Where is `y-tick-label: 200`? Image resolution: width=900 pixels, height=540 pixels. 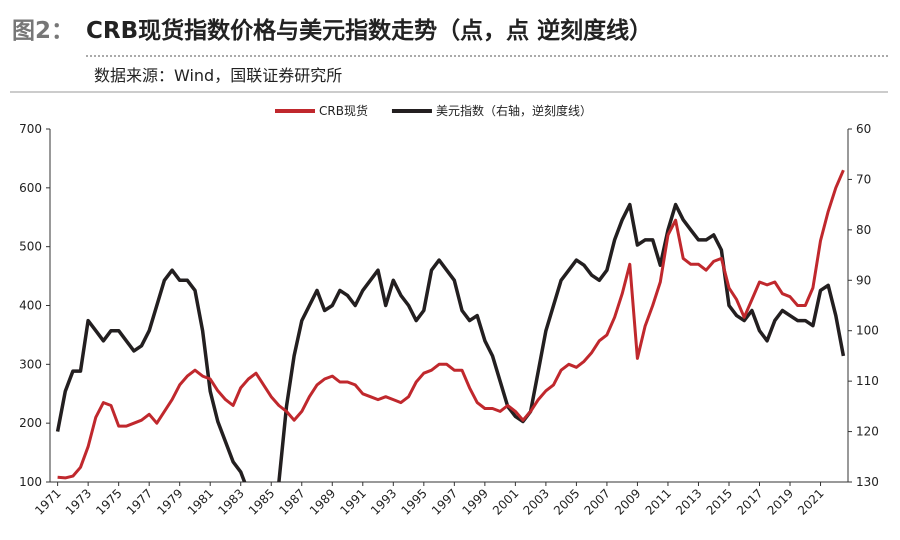
y-tick-label: 200 is located at coordinates (30, 423).